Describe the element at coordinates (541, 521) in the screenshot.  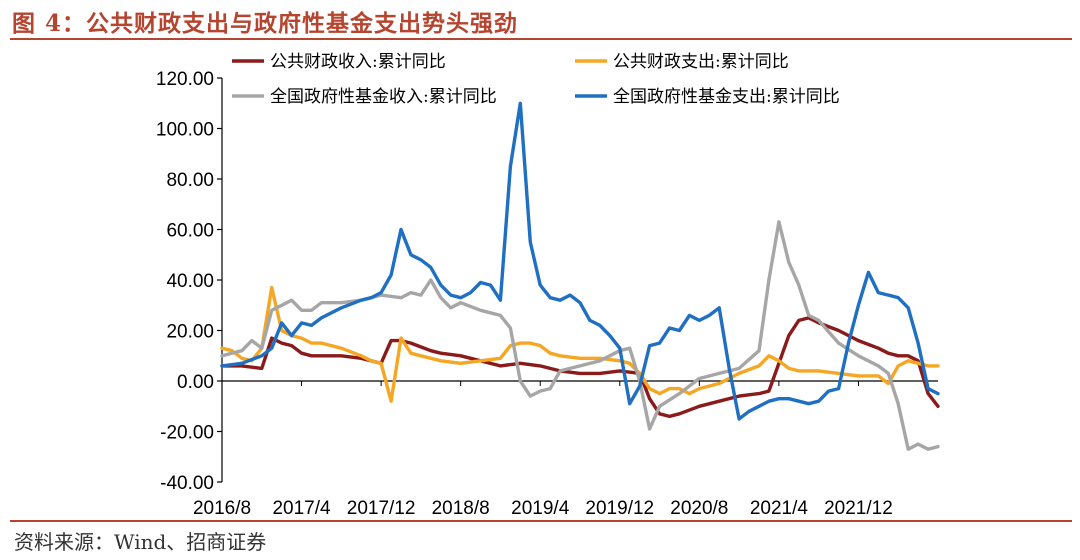
I see `bottom-rule` at that location.